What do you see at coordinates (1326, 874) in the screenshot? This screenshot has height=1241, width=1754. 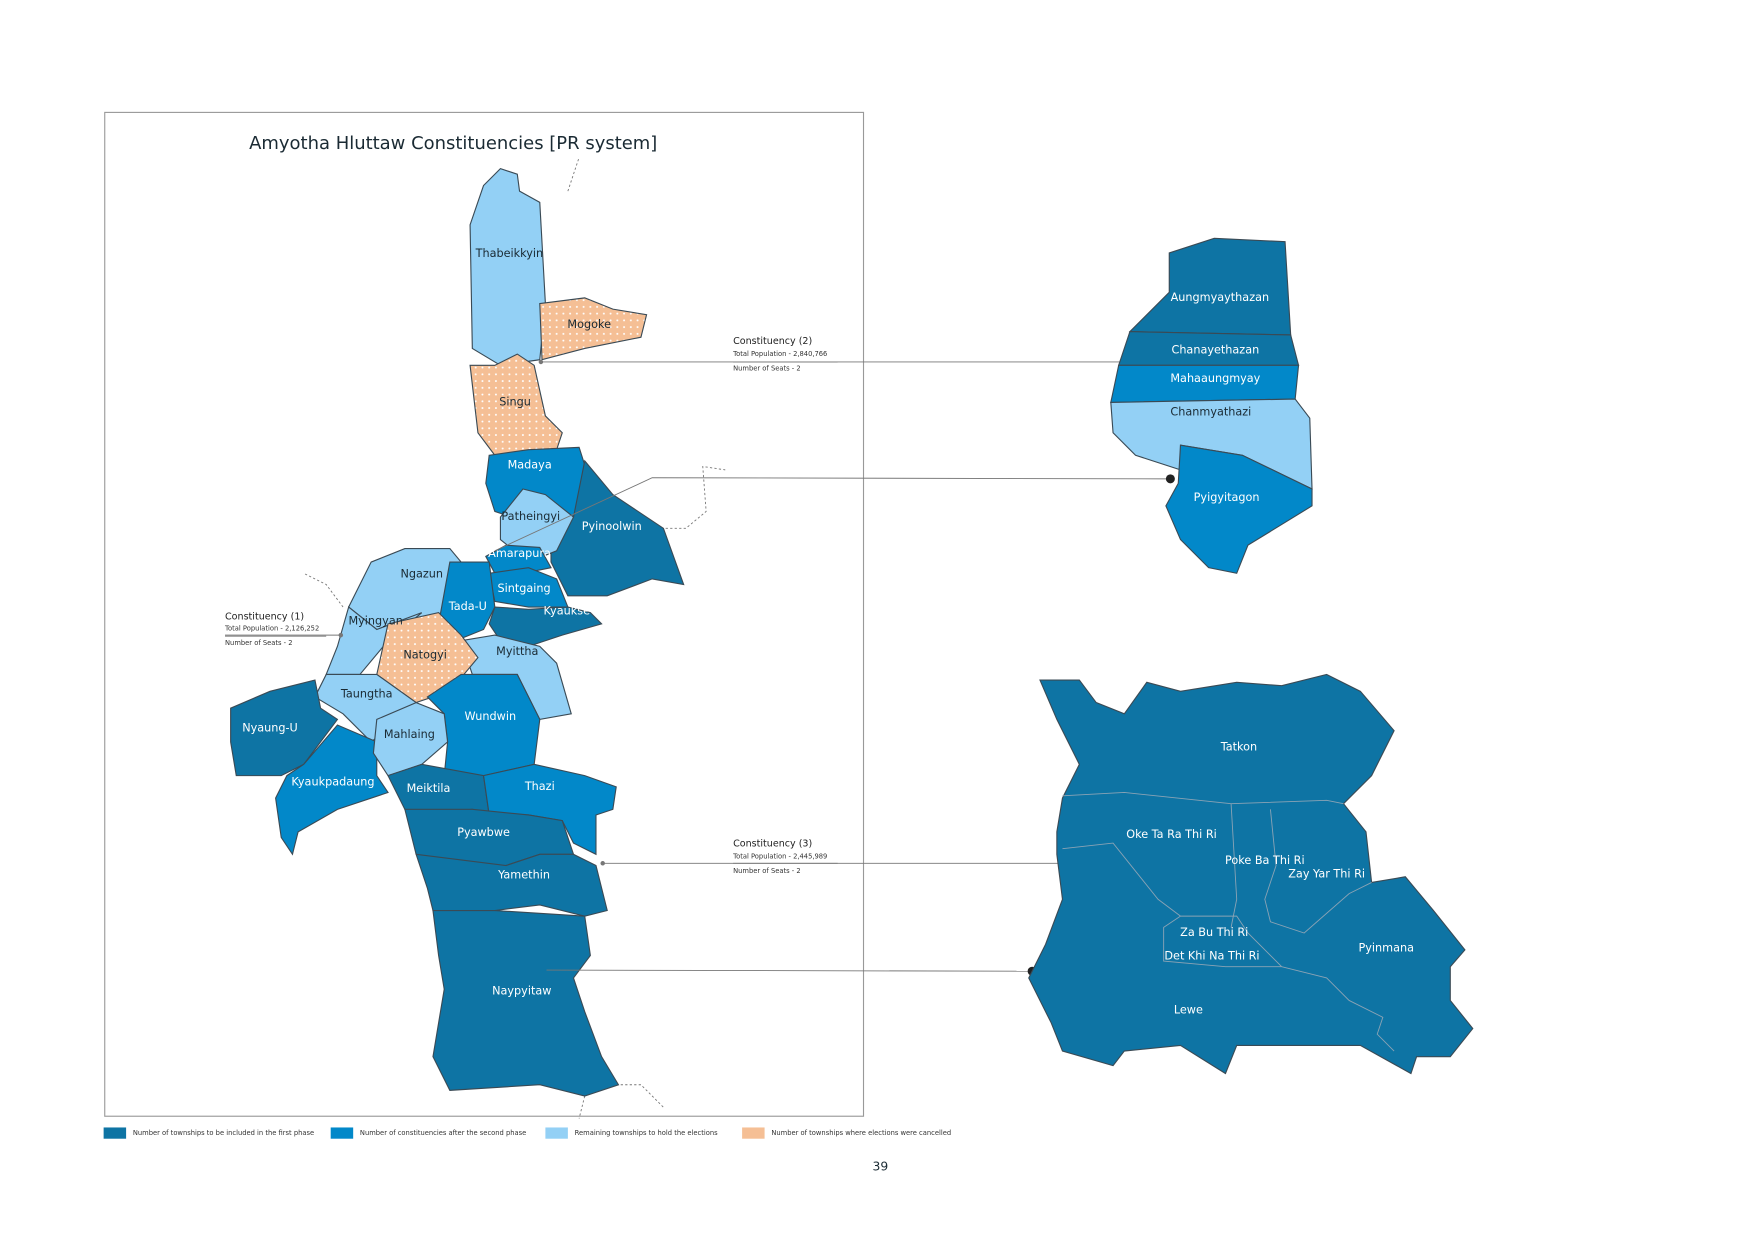 I see `township-label: Zay Yar Thi Ri` at bounding box center [1326, 874].